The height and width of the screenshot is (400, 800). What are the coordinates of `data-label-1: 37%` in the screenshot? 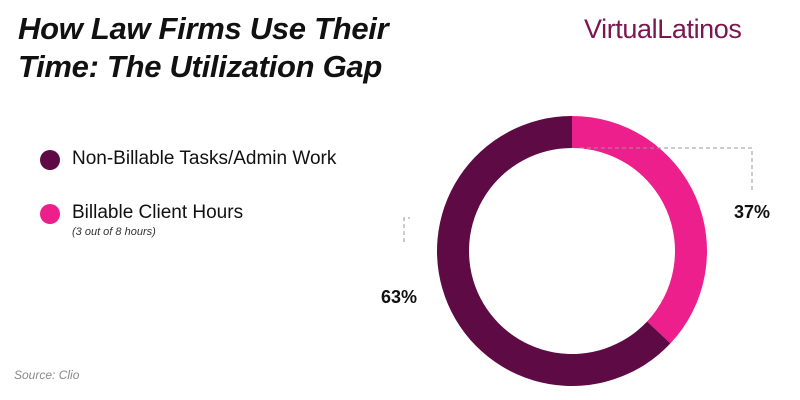 It's located at (752, 212).